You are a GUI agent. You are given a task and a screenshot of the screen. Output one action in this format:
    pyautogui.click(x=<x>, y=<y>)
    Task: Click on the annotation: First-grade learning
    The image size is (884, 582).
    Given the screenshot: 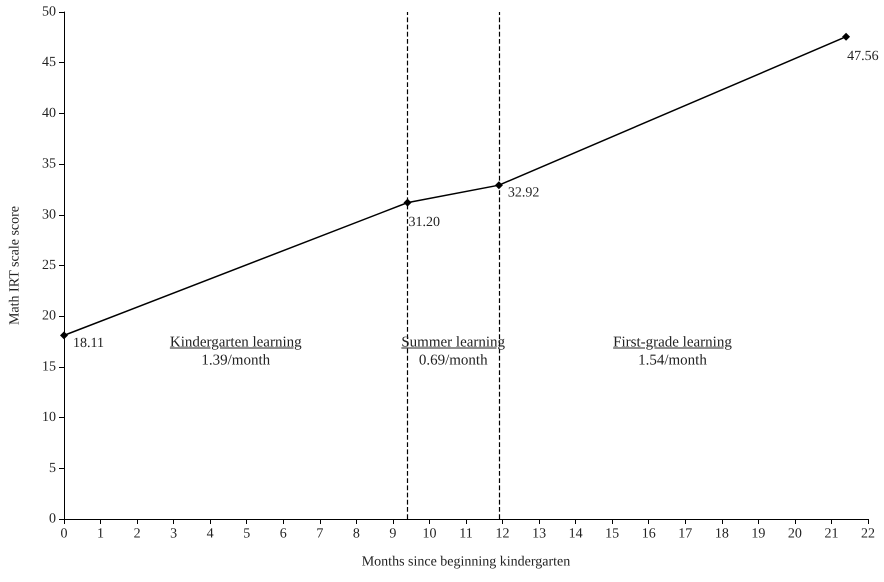 What is the action you would take?
    pyautogui.click(x=672, y=342)
    